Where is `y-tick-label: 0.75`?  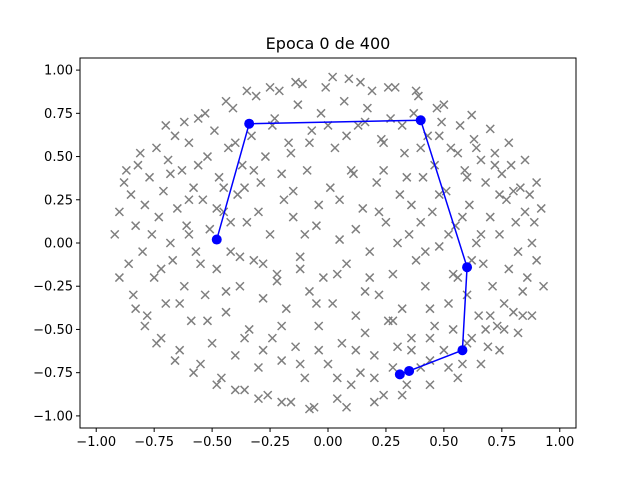 y-tick-label: 0.75 is located at coordinates (58, 114).